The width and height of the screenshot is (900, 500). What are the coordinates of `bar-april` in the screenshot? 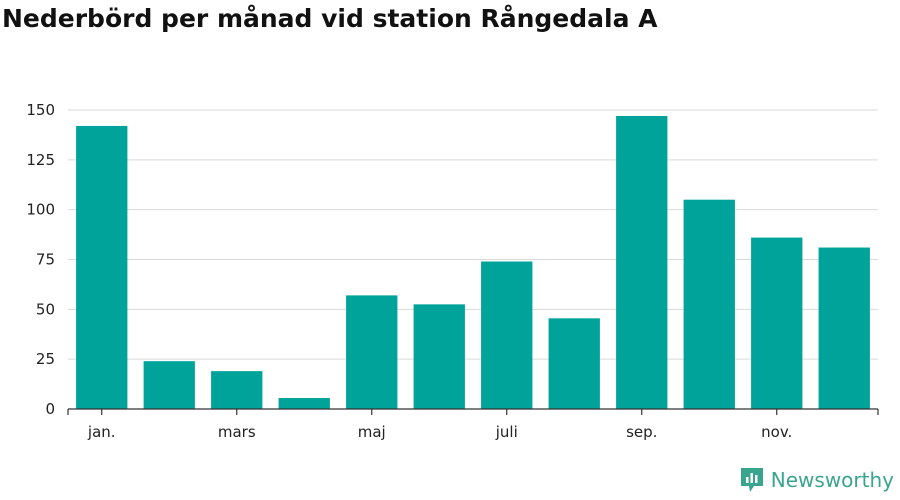 It's located at (304, 403).